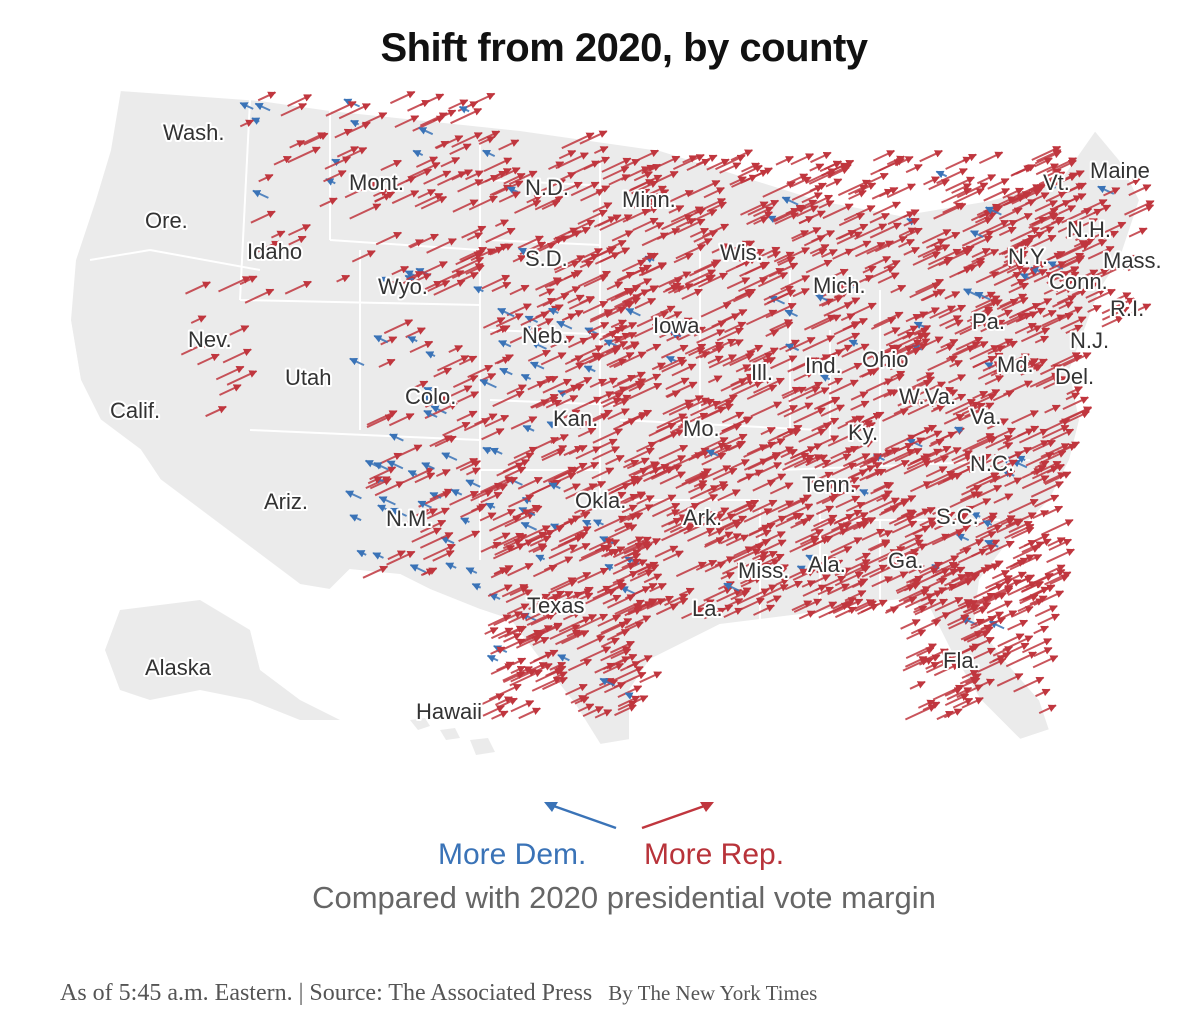 This screenshot has width=1200, height=1030. I want to click on legend-rep-label: More Rep., so click(714, 854).